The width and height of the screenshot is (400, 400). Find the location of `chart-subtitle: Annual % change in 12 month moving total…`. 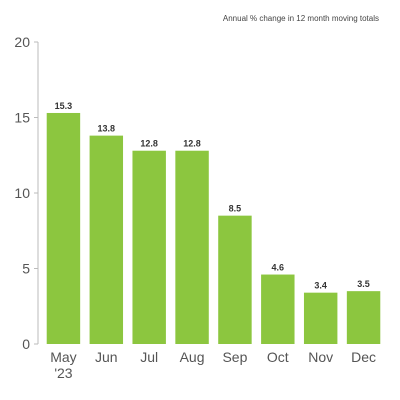

chart-subtitle: Annual % change in 12 month moving total… is located at coordinates (301, 18).